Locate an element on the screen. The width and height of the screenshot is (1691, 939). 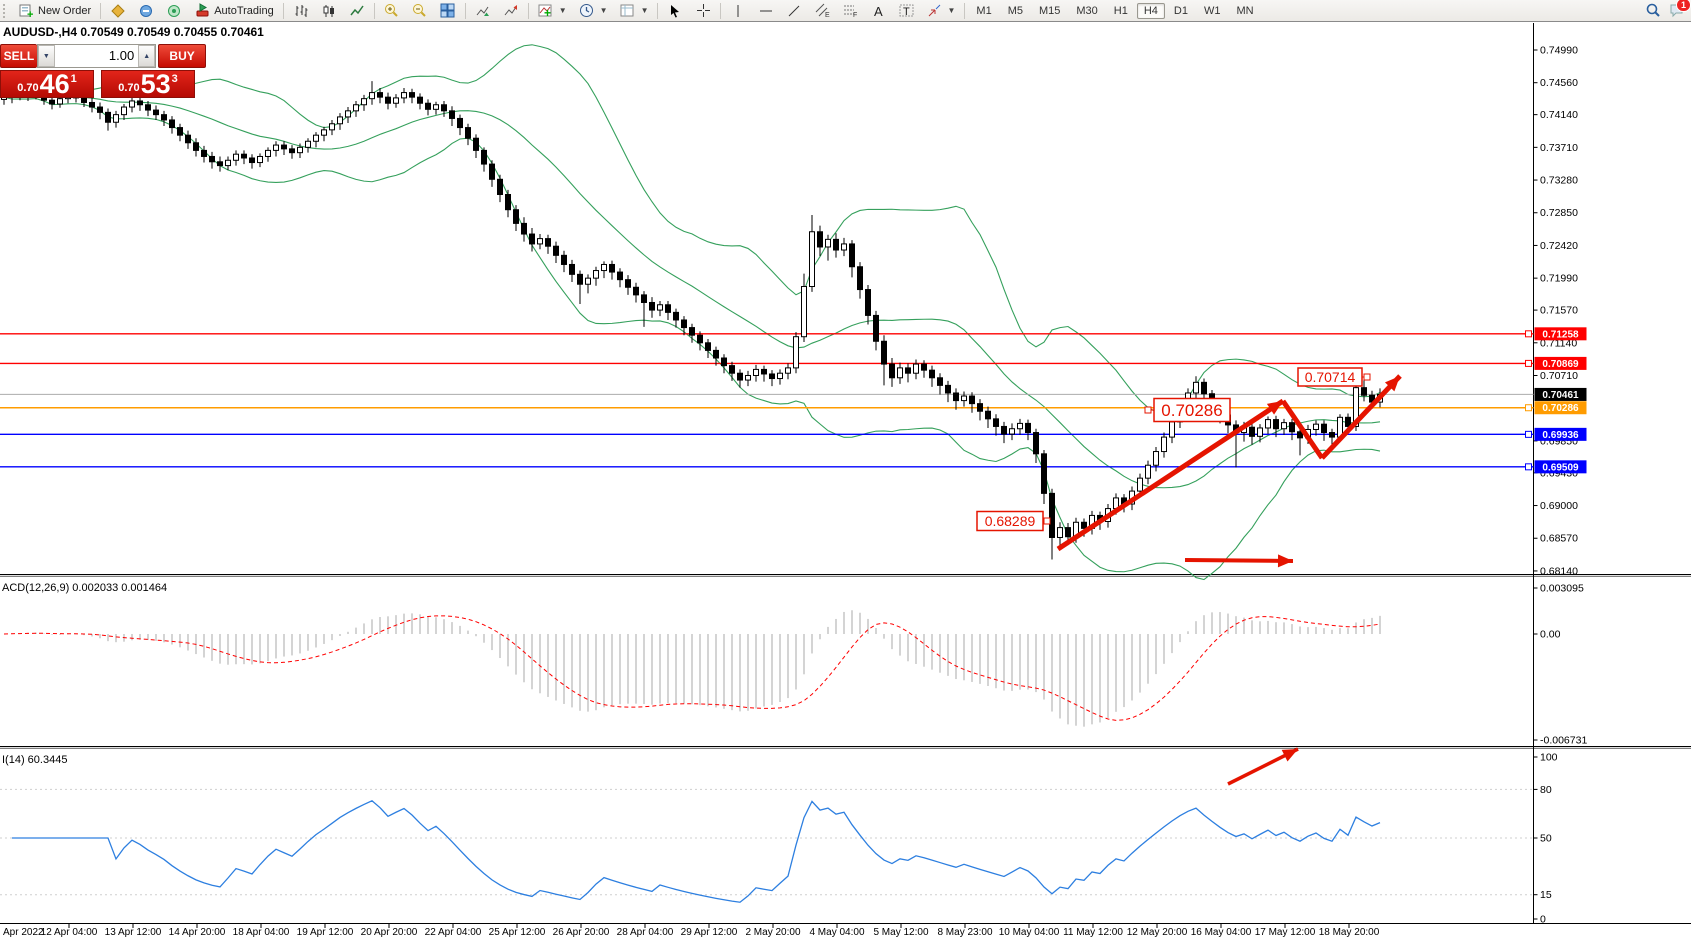
price-label-0.68289: 0.68289 is located at coordinates (1013, 521).